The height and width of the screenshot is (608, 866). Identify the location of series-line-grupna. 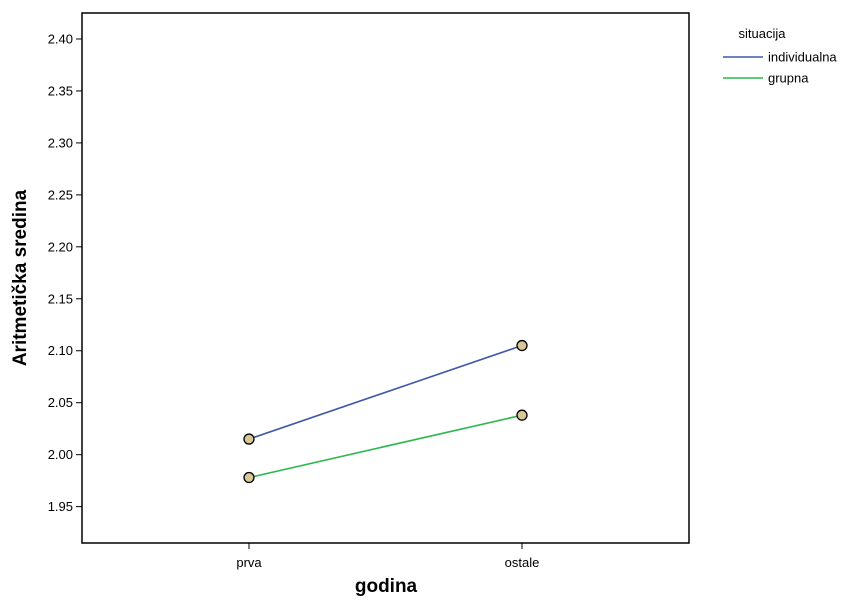
(385, 446).